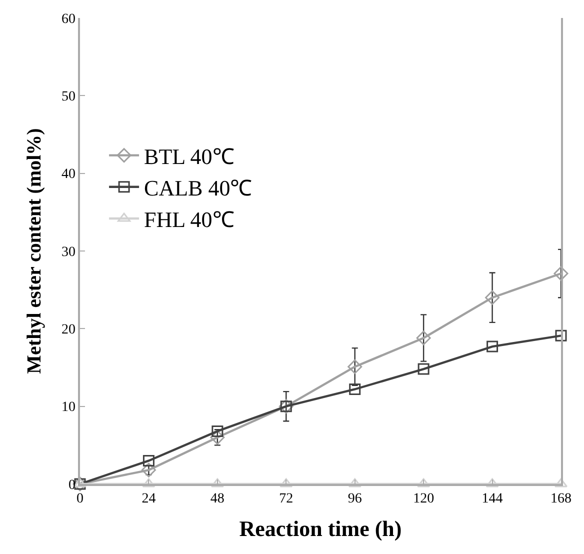 The width and height of the screenshot is (584, 554). Describe the element at coordinates (423, 499) in the screenshot. I see `x-tick-label: 120` at that location.